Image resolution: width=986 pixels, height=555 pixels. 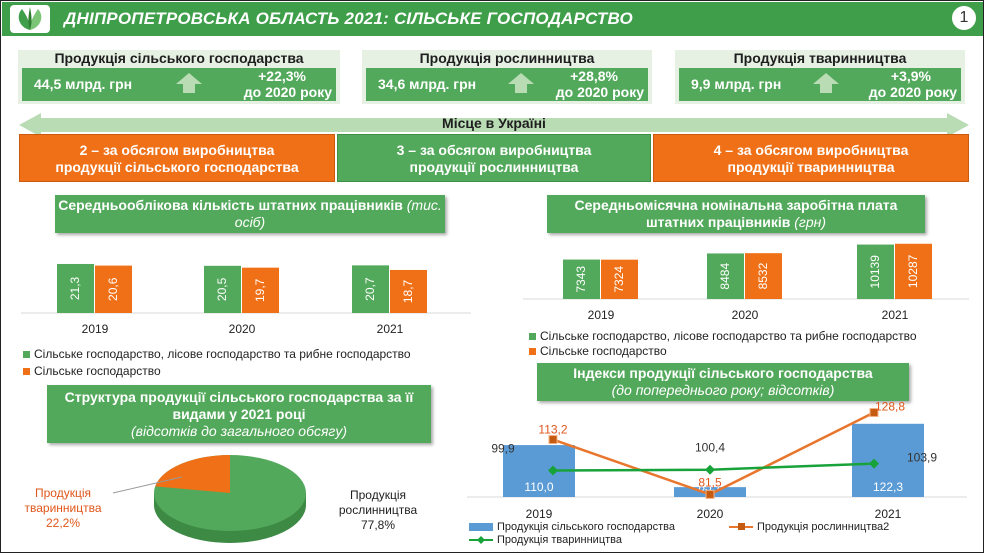 I want to click on bar-value-label: 18,7, so click(x=408, y=291).